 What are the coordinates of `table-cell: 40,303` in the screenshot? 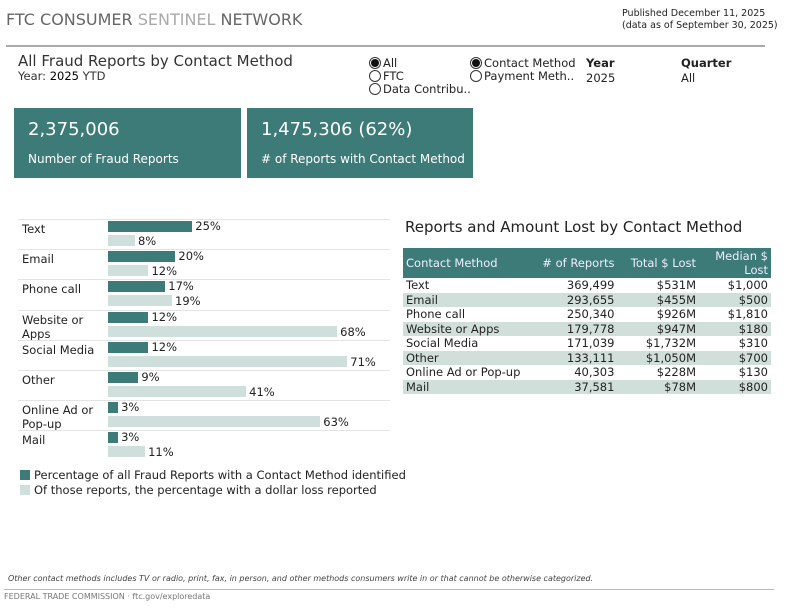 It's located at (594, 372).